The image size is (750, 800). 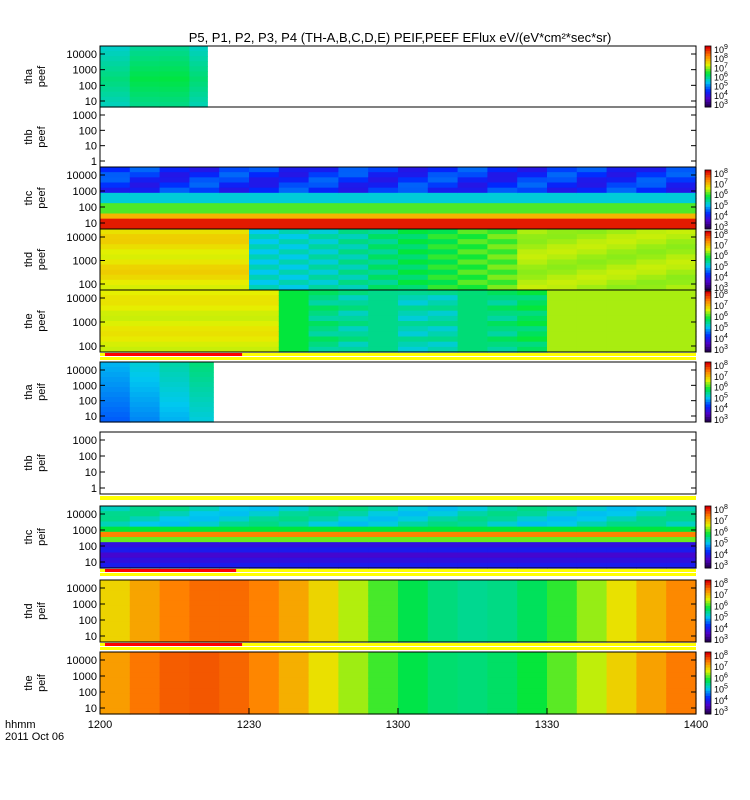 I want to click on colorbar-frame, so click(x=708, y=260).